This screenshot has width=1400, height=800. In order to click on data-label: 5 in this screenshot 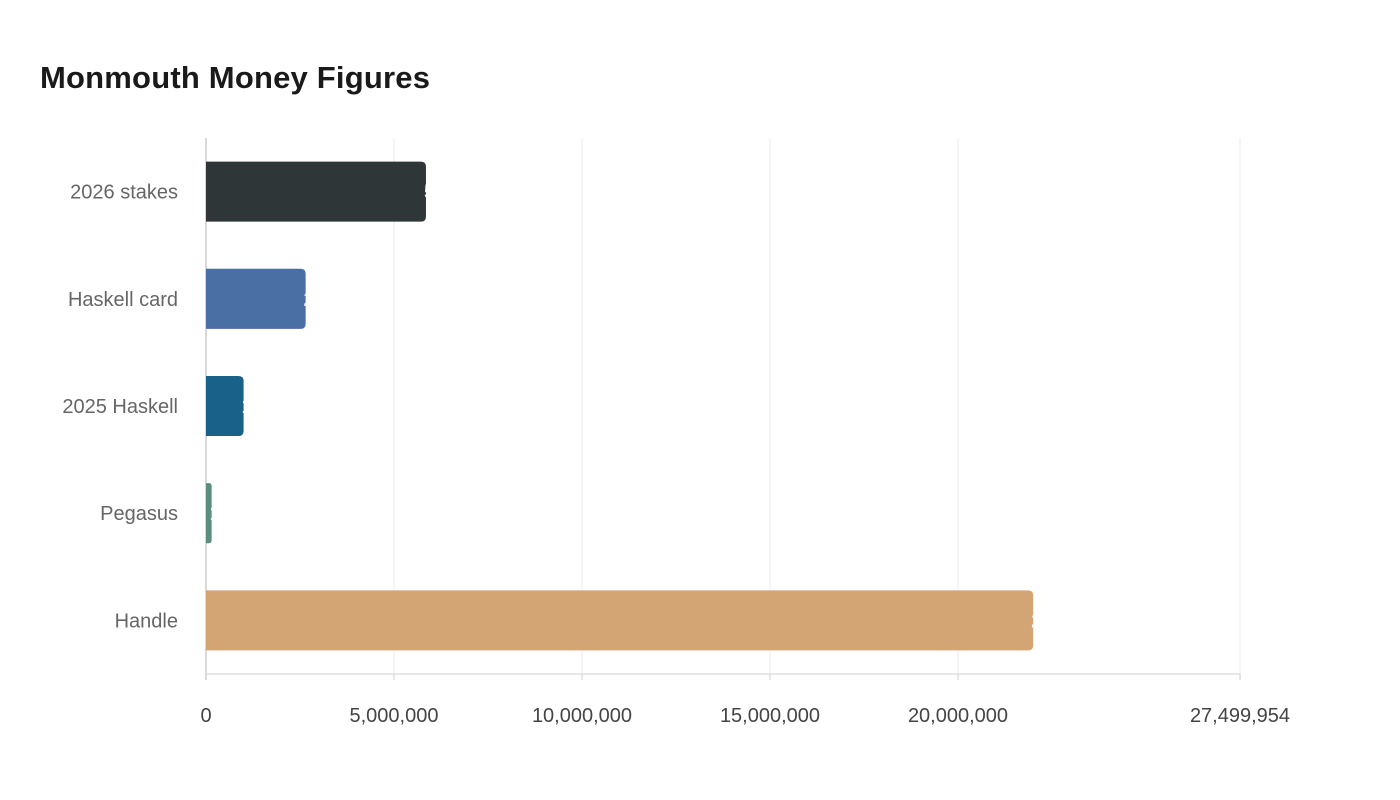, I will do `click(429, 193)`.